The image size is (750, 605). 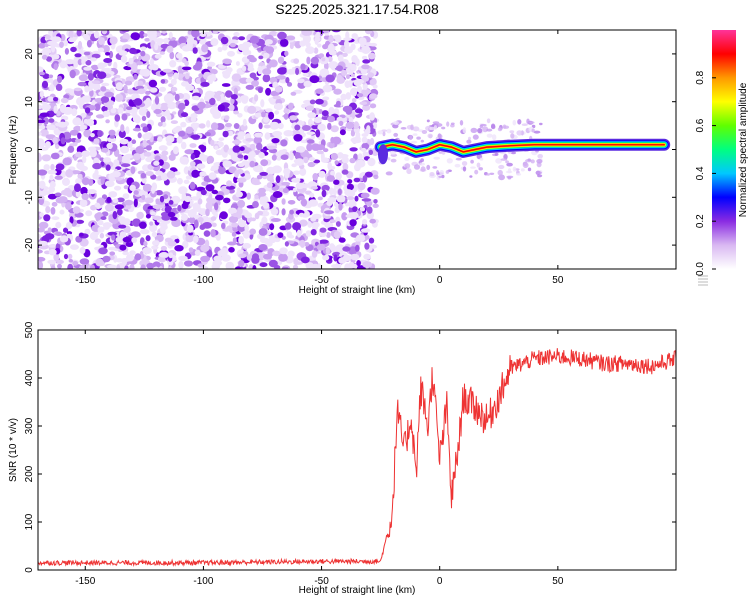 I want to click on colorbar-ticks: 0.0 0.2 0.4 0.6 0.8, so click(x=705, y=178).